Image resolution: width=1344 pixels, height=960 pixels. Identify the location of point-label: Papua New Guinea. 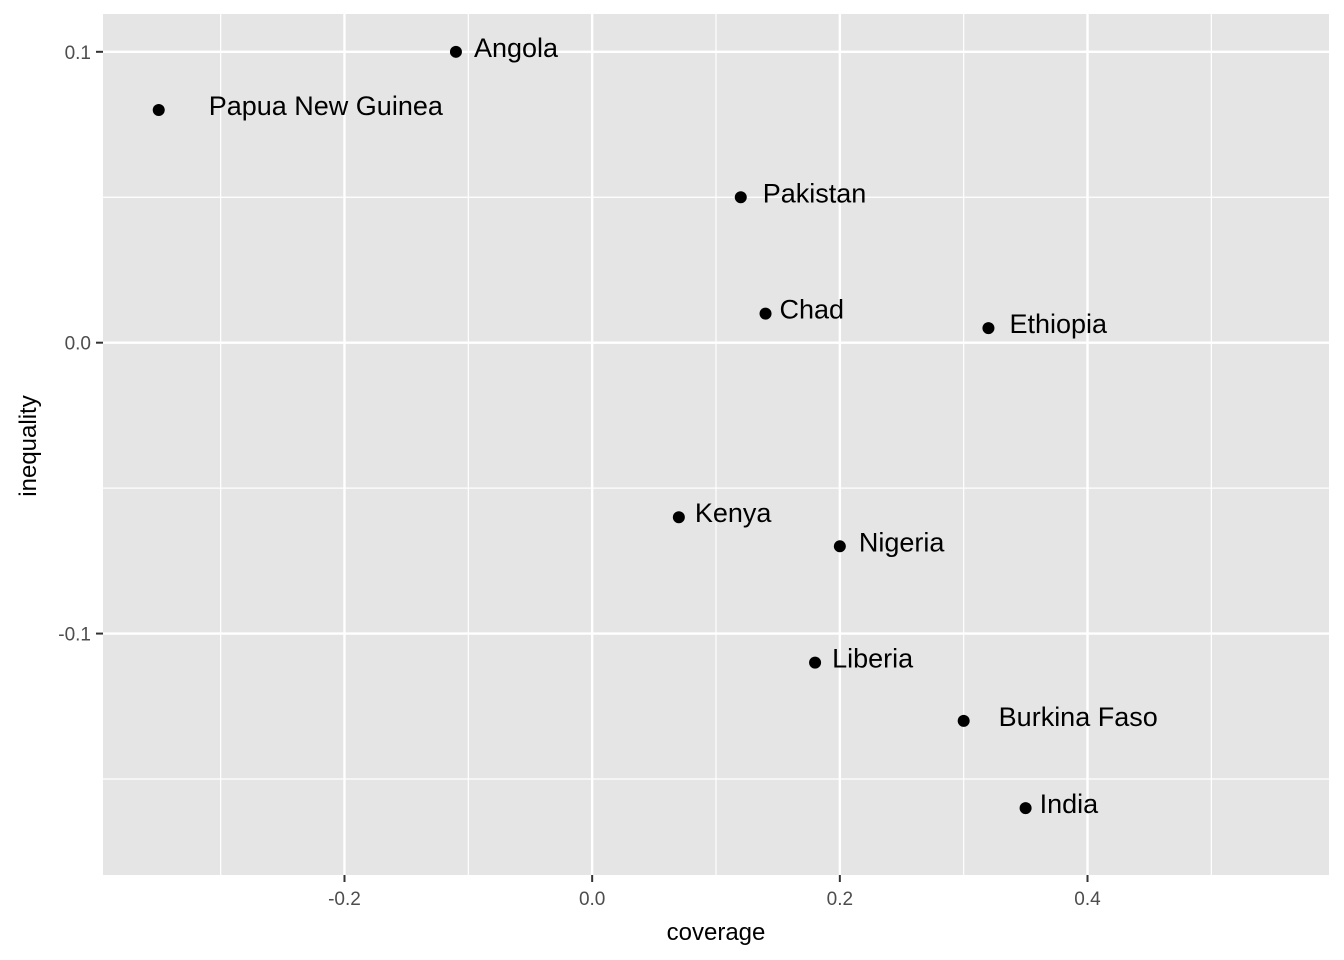
(326, 106).